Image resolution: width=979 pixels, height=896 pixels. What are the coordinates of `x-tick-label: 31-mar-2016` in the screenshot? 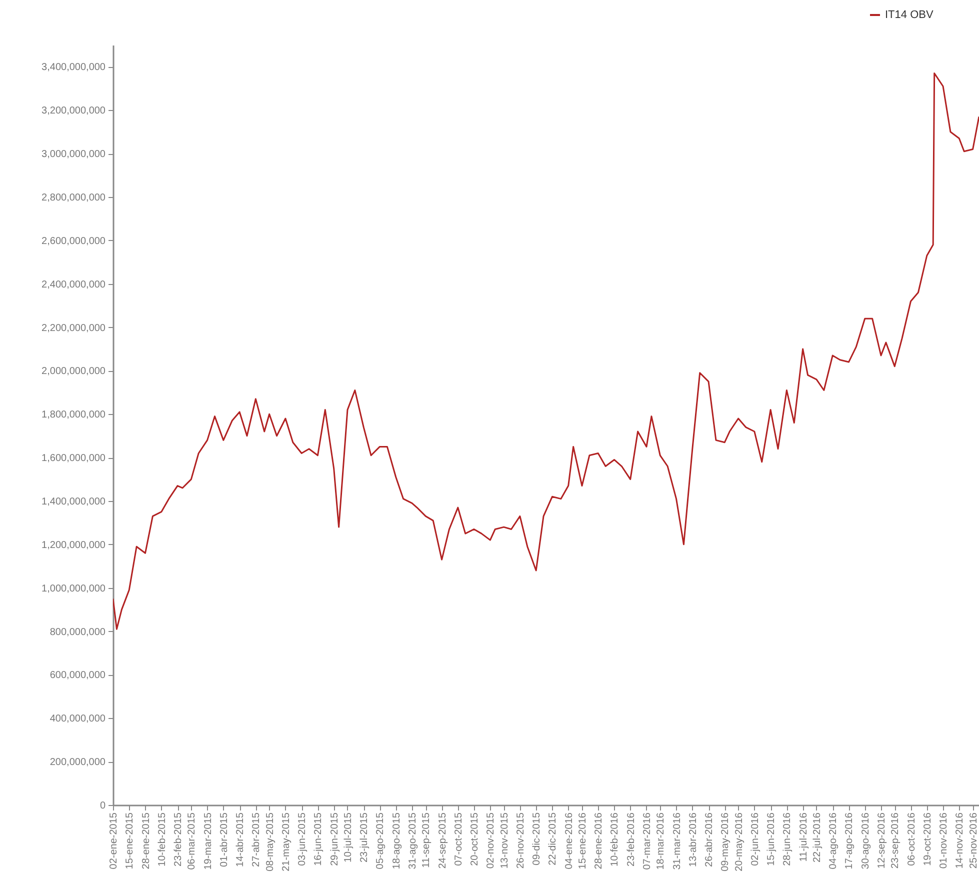 It's located at (677, 841).